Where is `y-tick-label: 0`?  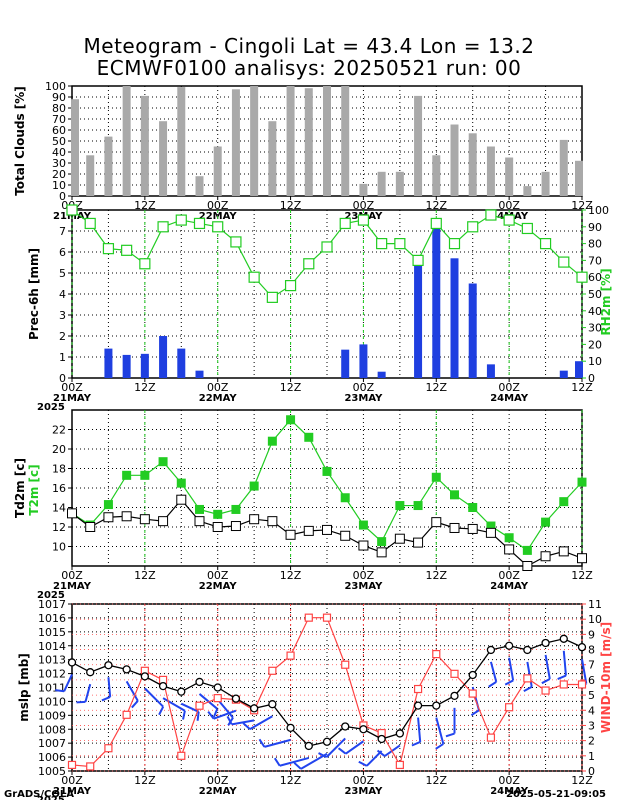
y-tick-label: 0 is located at coordinates (62, 378).